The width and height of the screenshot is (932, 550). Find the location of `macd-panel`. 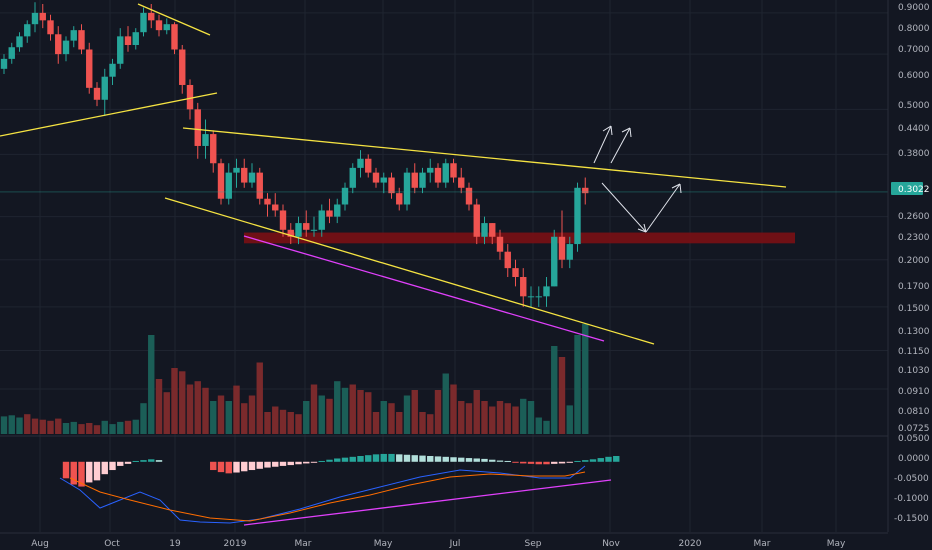

macd-panel is located at coordinates (339, 489).